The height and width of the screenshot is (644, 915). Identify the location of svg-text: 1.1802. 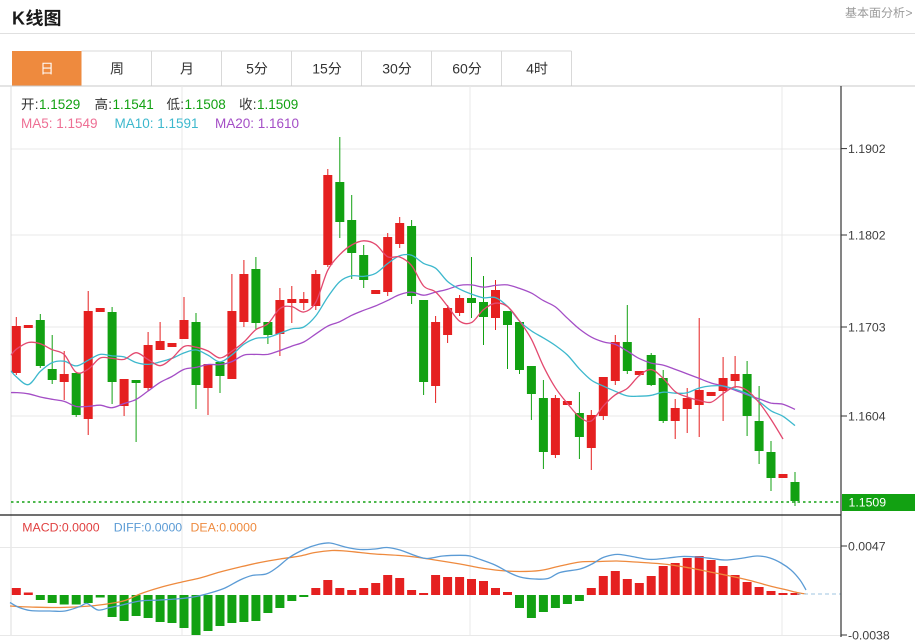
(867, 235).